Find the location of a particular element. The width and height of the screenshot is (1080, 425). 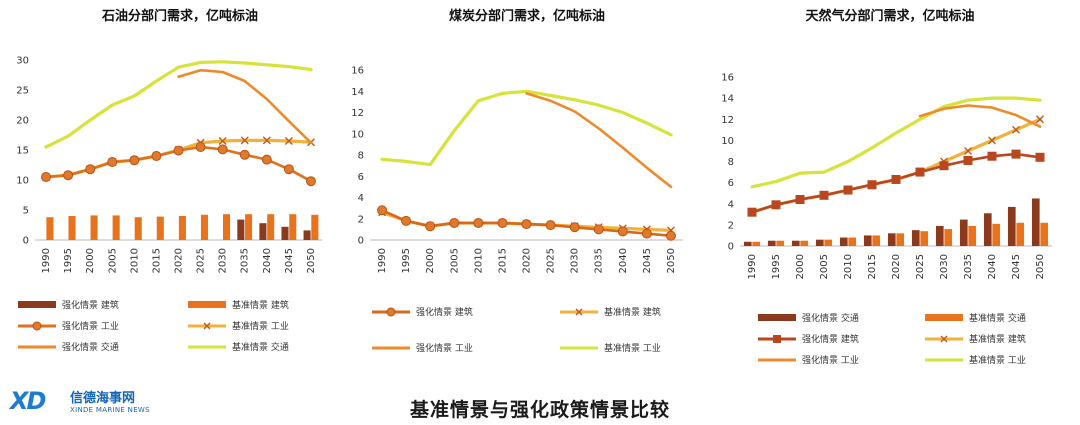

x-tick-label: 2035 is located at coordinates (599, 260).